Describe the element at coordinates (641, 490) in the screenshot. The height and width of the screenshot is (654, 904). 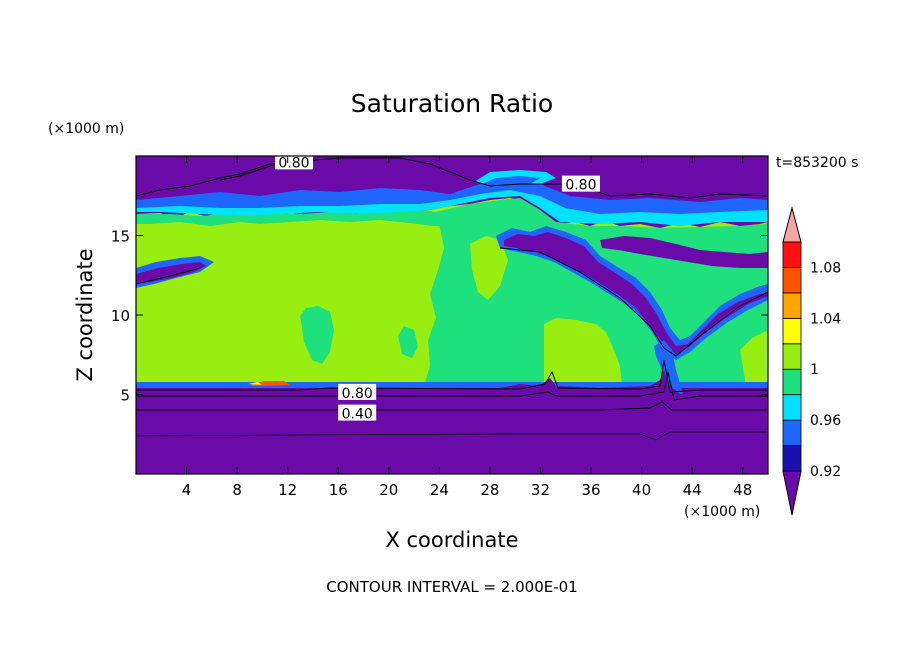
I see `x-tick-label: 40` at that location.